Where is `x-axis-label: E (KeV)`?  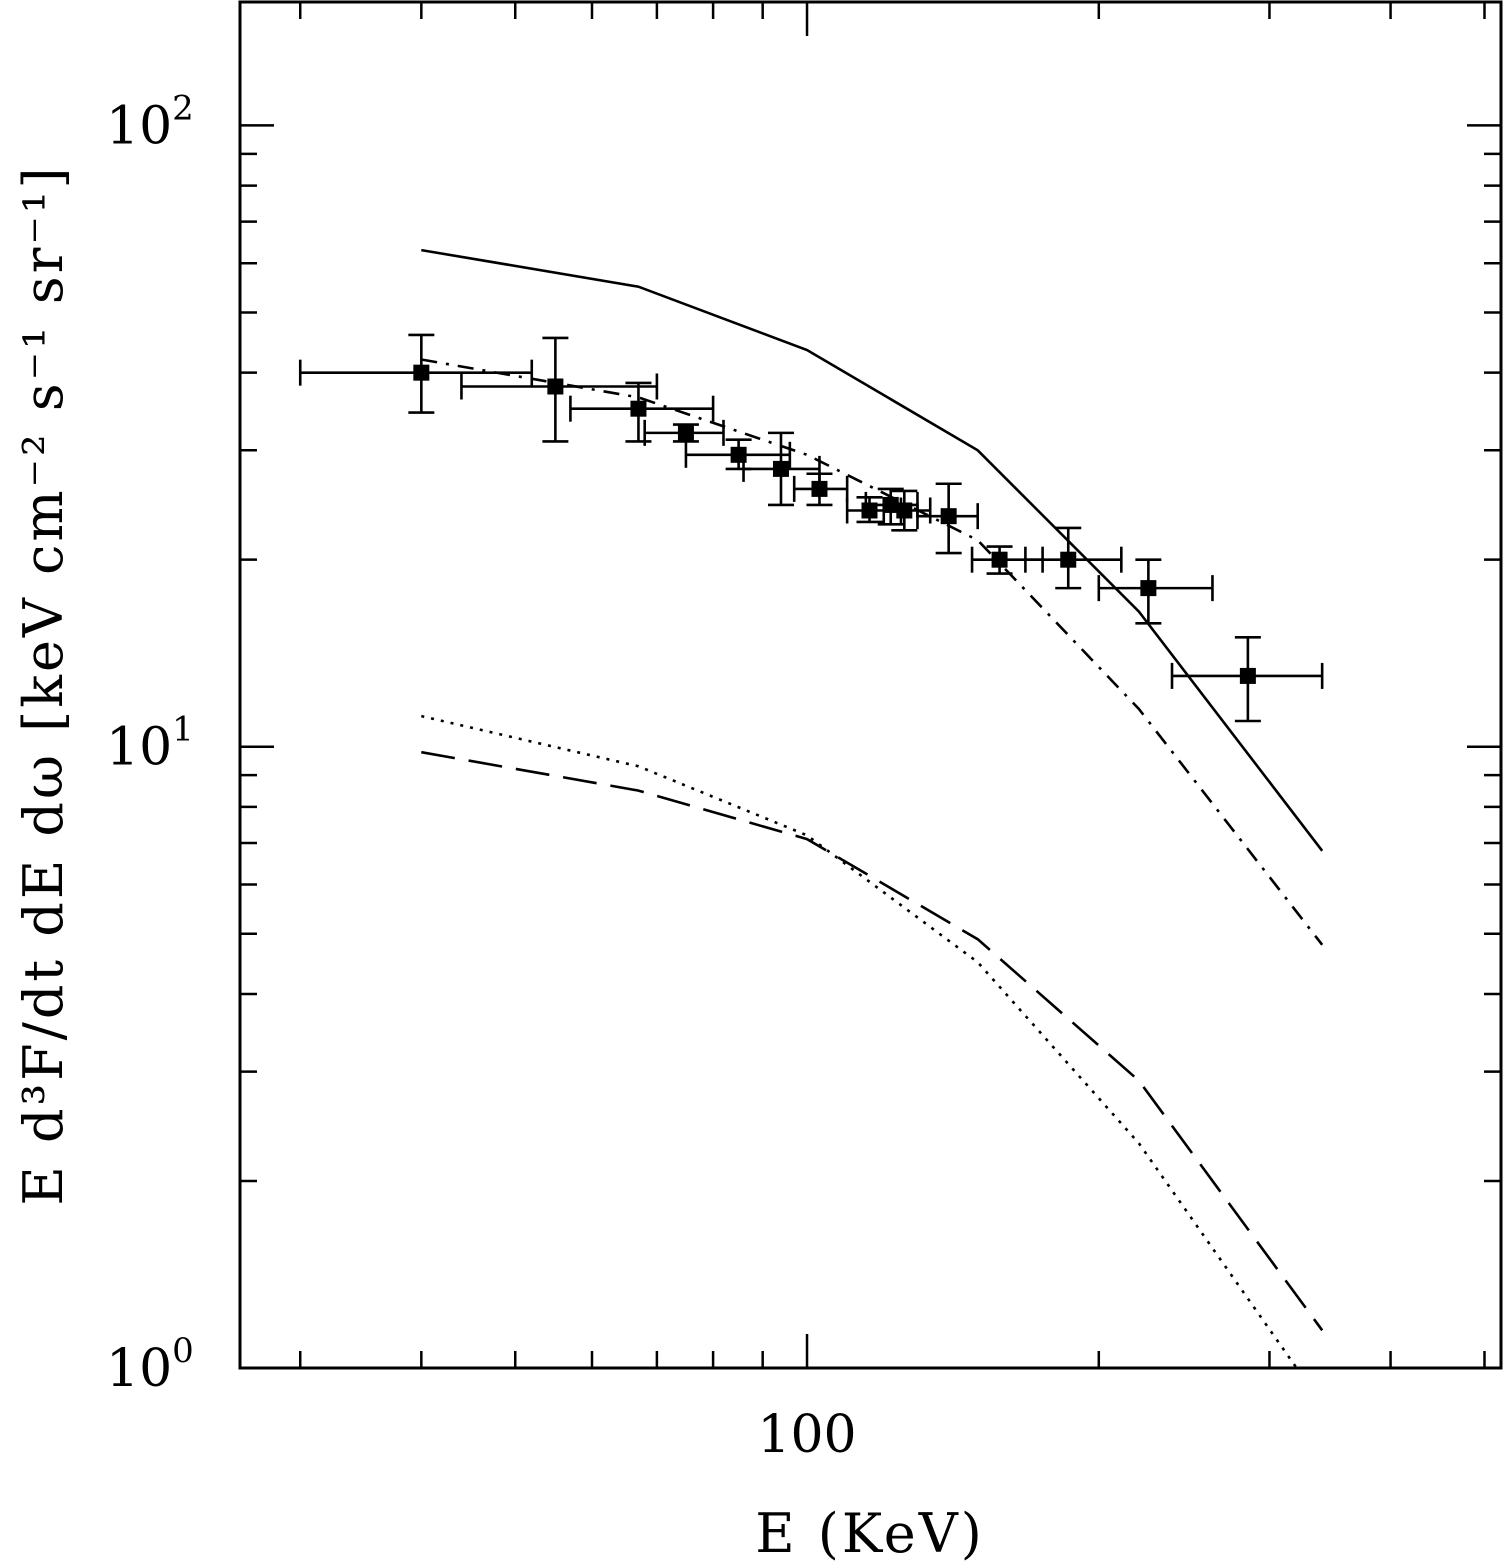
x-axis-label: E (KeV) is located at coordinates (870, 1531).